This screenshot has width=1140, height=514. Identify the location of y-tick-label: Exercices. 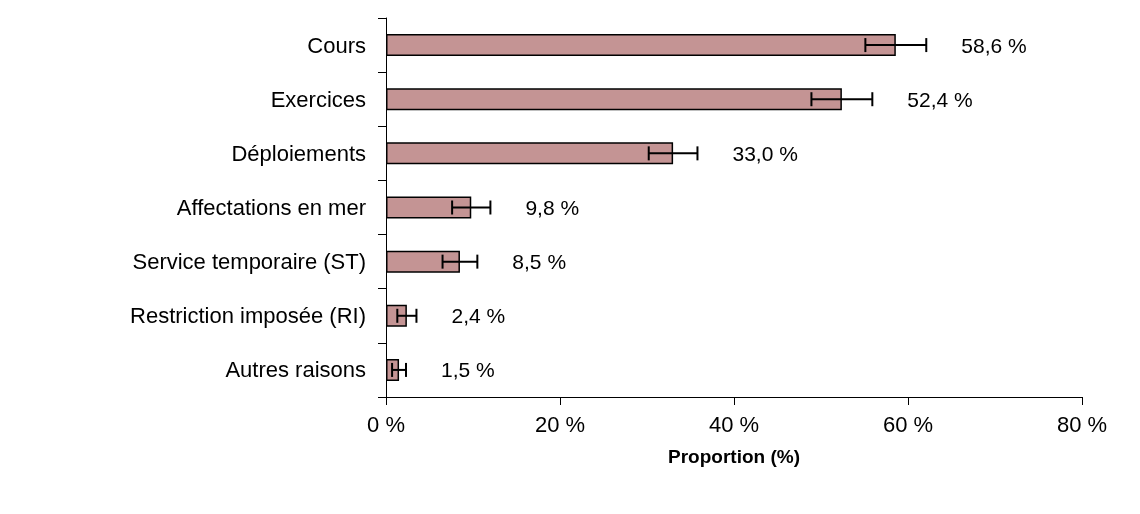
(318, 99).